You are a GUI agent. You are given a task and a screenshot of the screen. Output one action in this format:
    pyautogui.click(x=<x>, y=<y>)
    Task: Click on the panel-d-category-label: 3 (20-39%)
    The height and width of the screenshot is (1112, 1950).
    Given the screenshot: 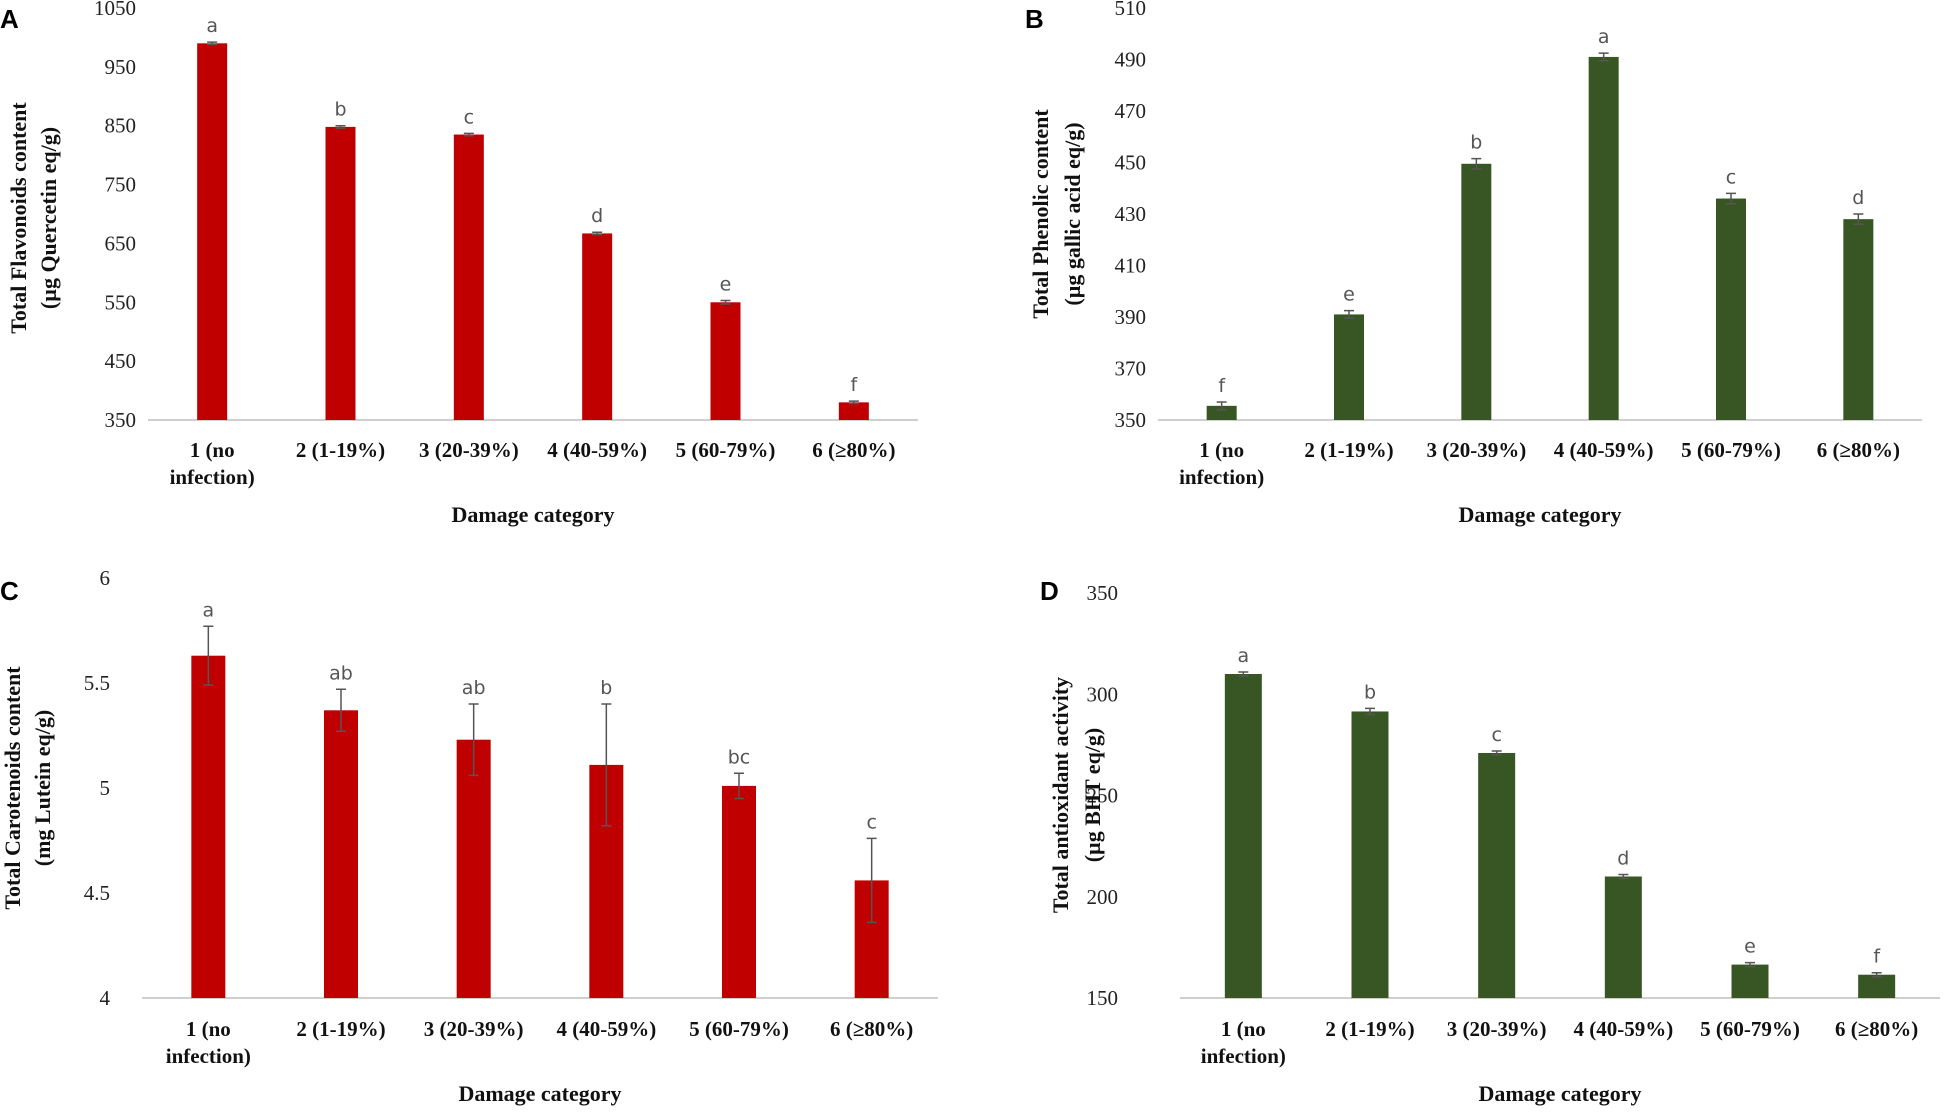 What is the action you would take?
    pyautogui.click(x=1497, y=1029)
    